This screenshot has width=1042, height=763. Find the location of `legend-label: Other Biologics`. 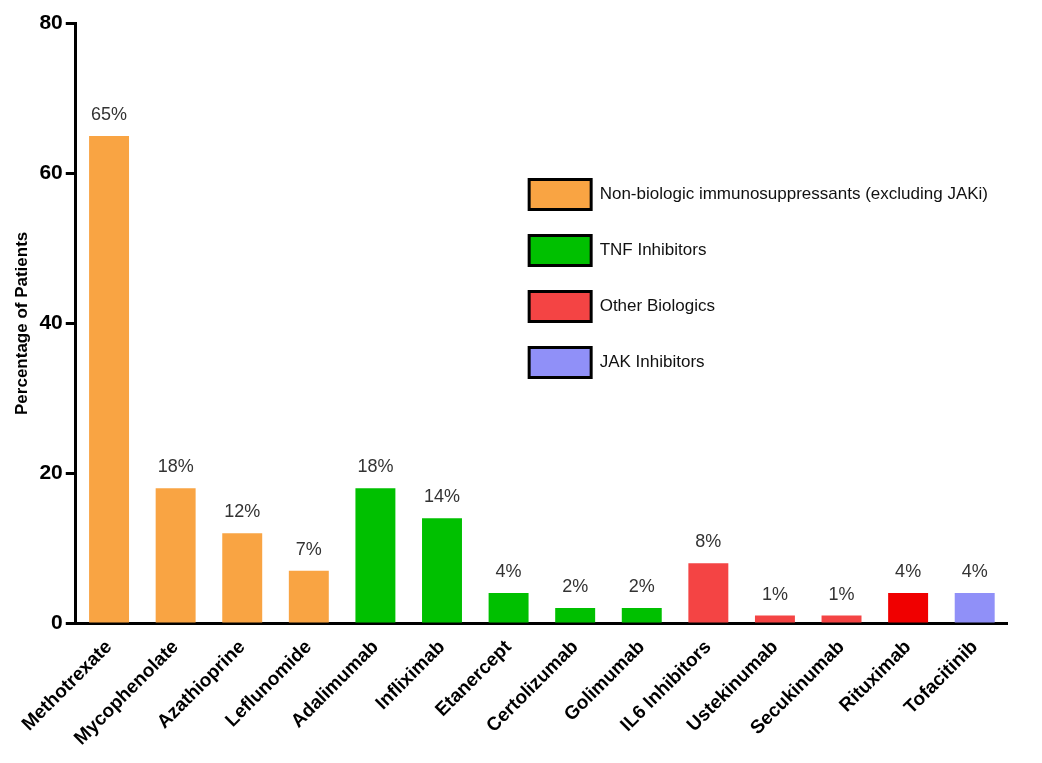

legend-label: Other Biologics is located at coordinates (657, 306).